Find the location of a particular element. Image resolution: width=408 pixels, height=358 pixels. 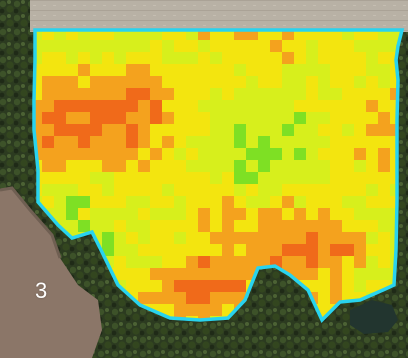

river-edge is located at coordinates (31, 222).